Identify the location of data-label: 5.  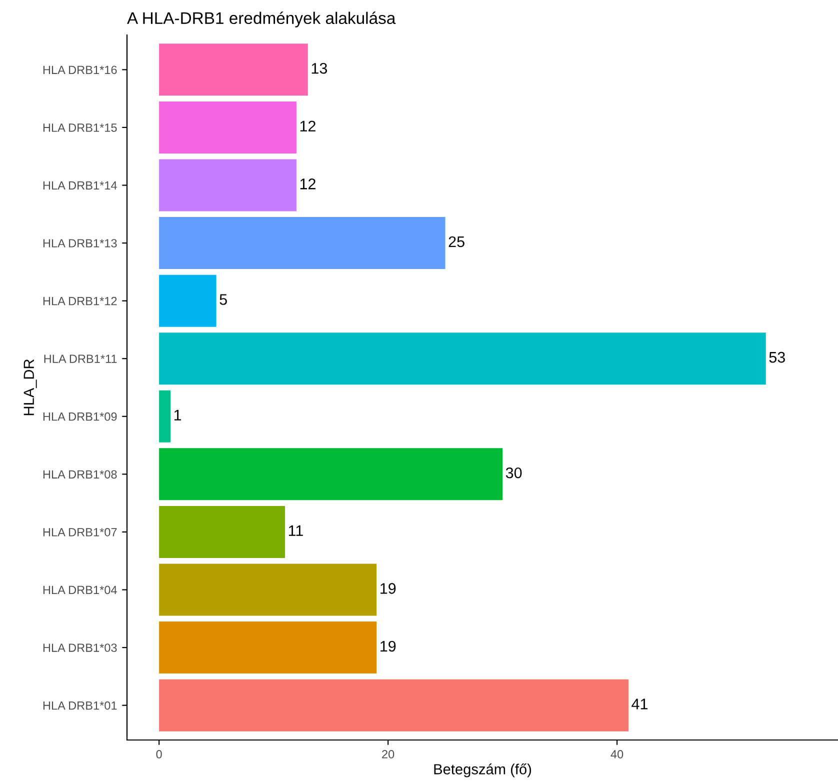
(223, 299).